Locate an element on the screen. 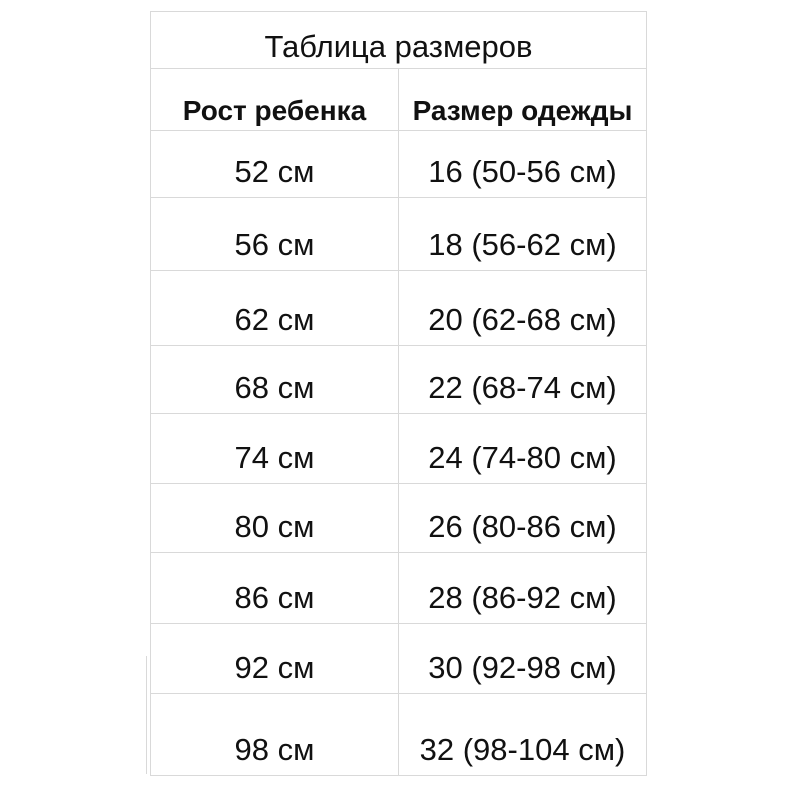  size-cell: 24 (74-80 см) is located at coordinates (522, 448).